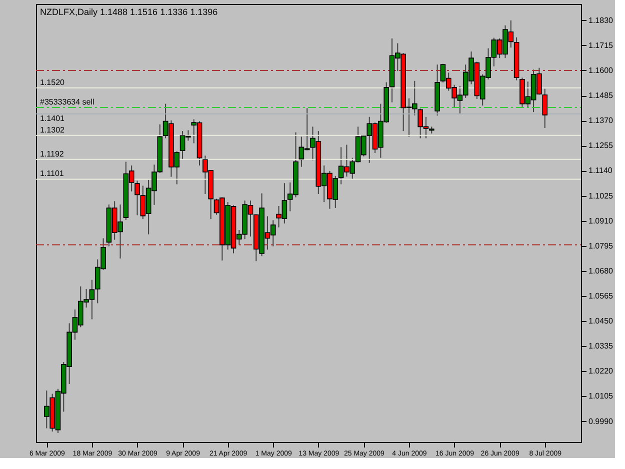 This screenshot has height=469, width=625. I want to click on y-tick-label: 1.1025, so click(601, 195).